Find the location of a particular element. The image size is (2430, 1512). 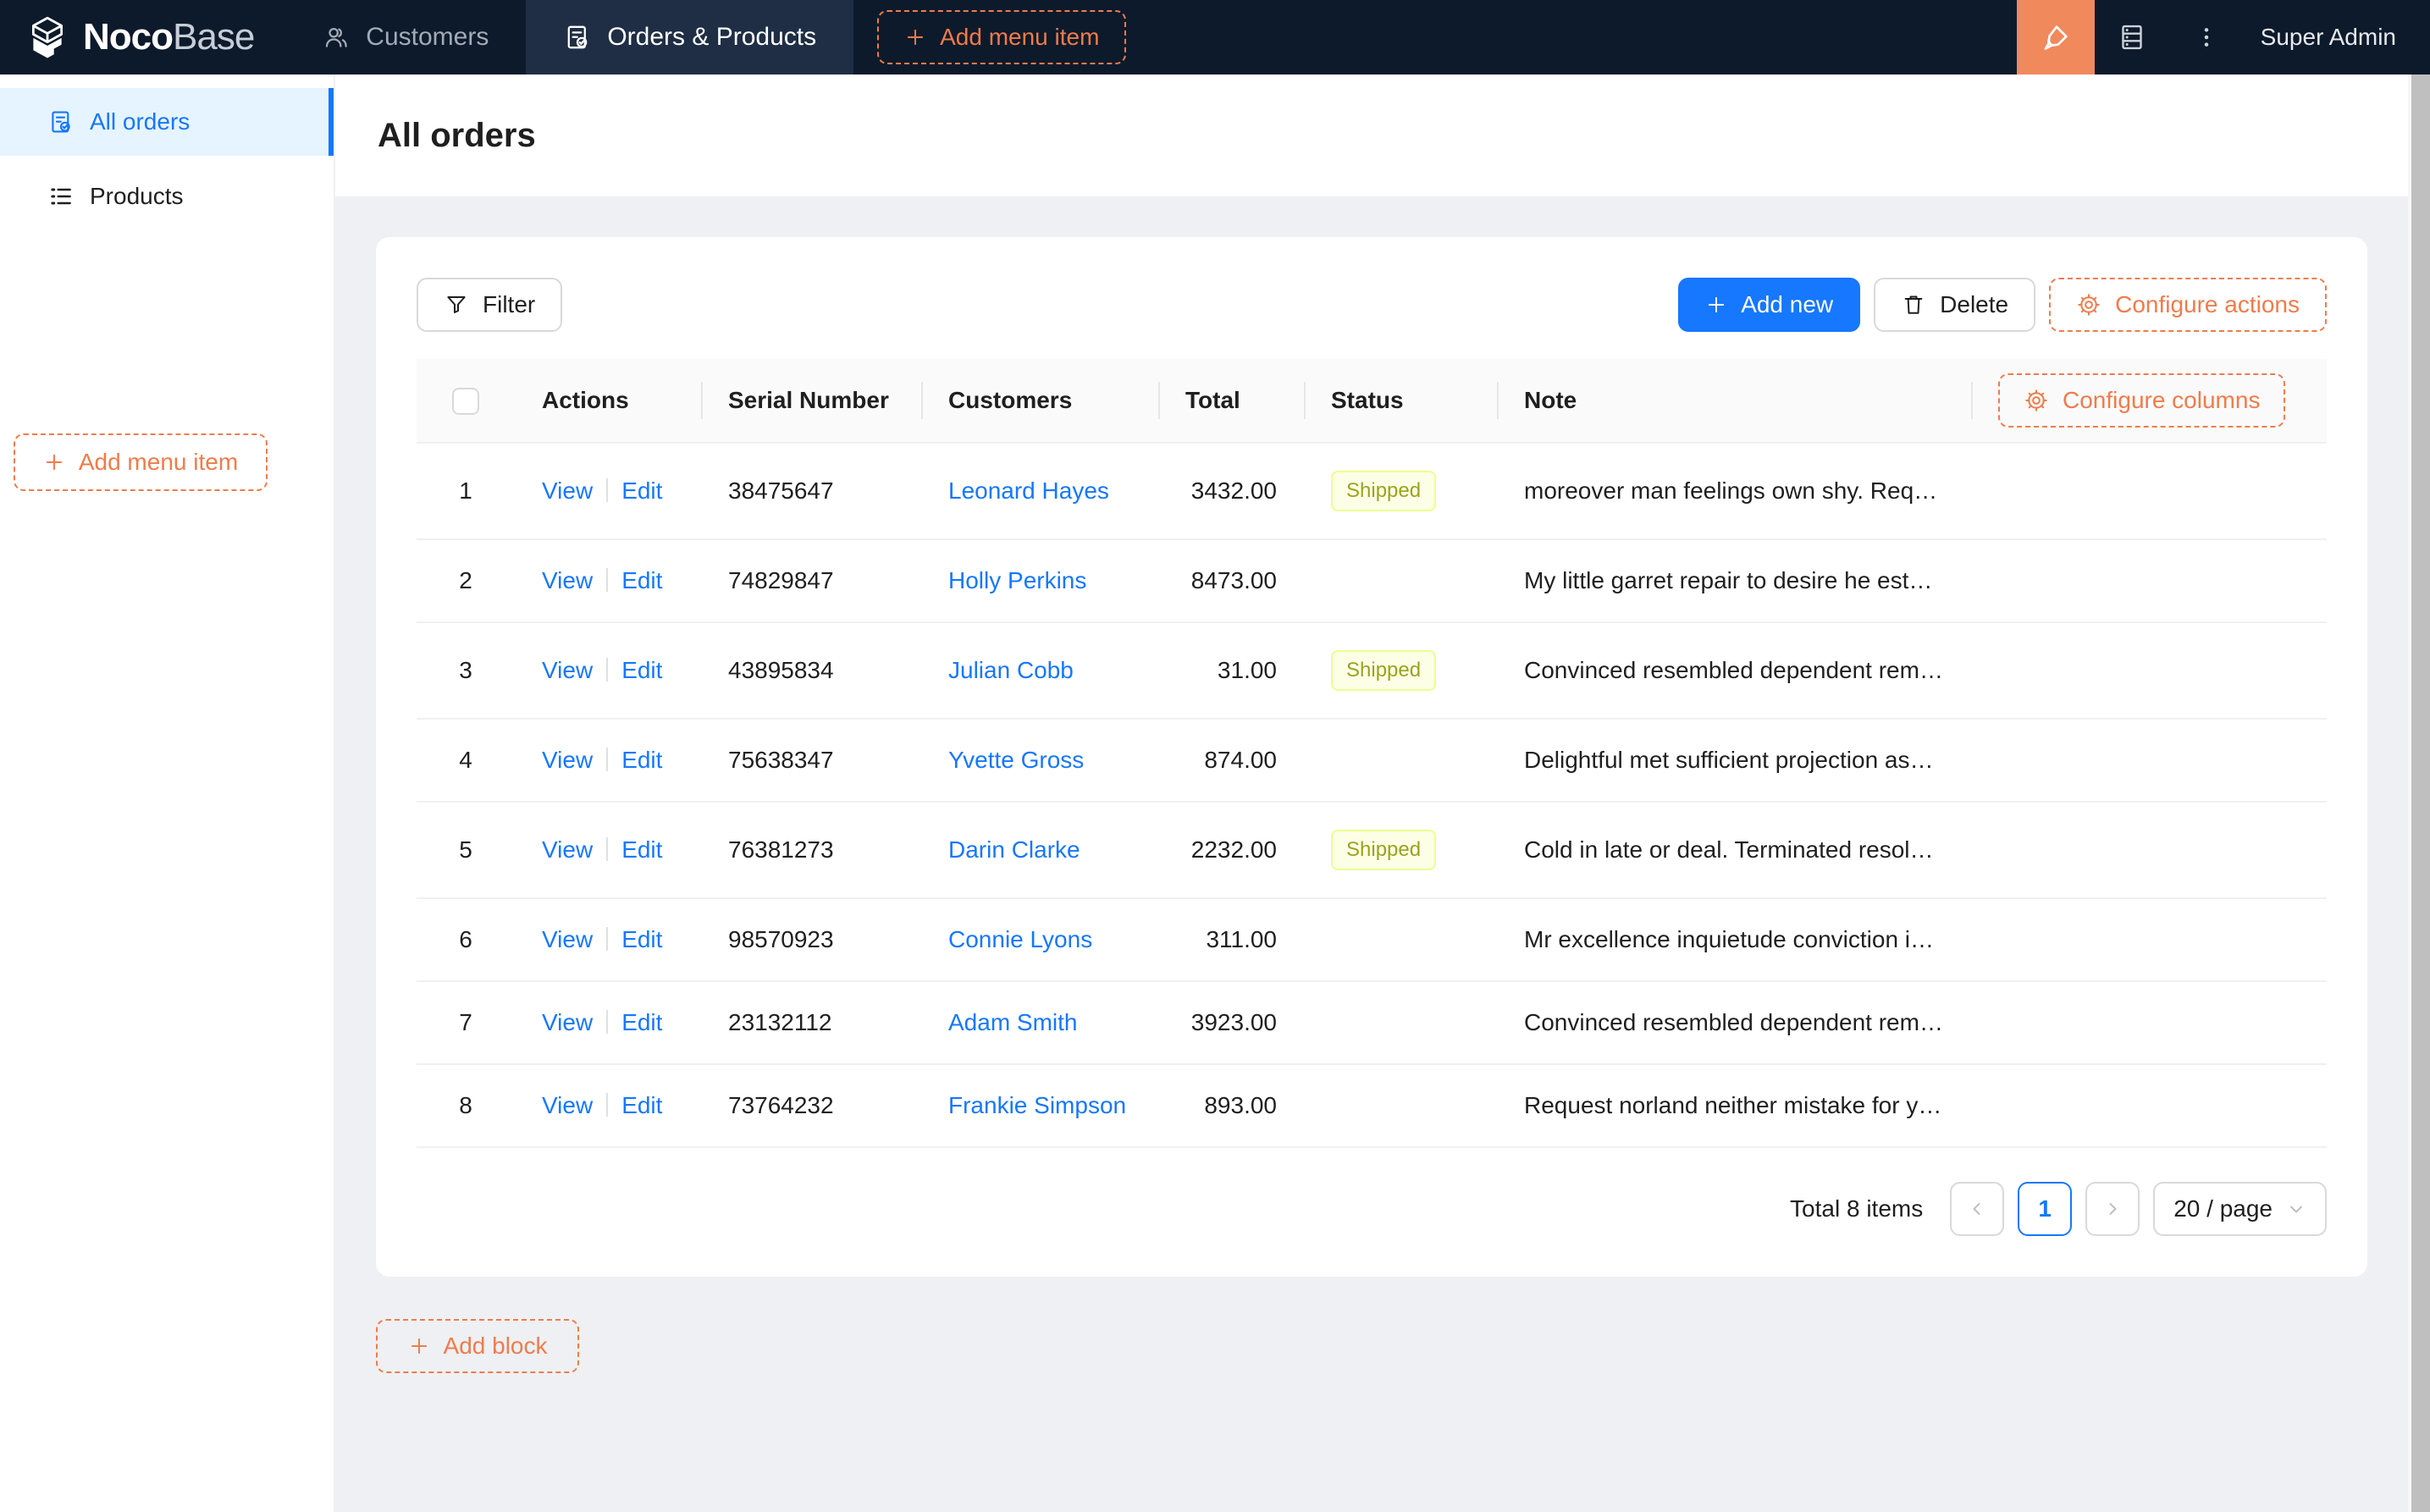

customer-cell: Holly Perkins is located at coordinates (1040, 580).